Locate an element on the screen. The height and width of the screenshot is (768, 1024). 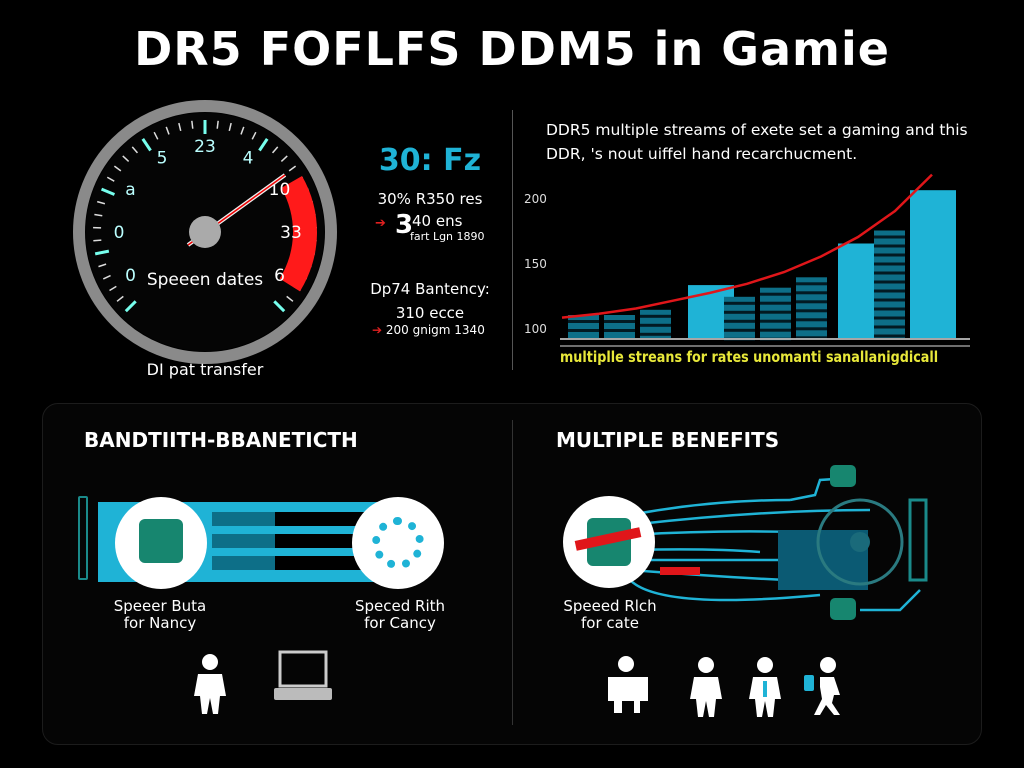
gauge-tick-label: a is located at coordinates (130, 190).